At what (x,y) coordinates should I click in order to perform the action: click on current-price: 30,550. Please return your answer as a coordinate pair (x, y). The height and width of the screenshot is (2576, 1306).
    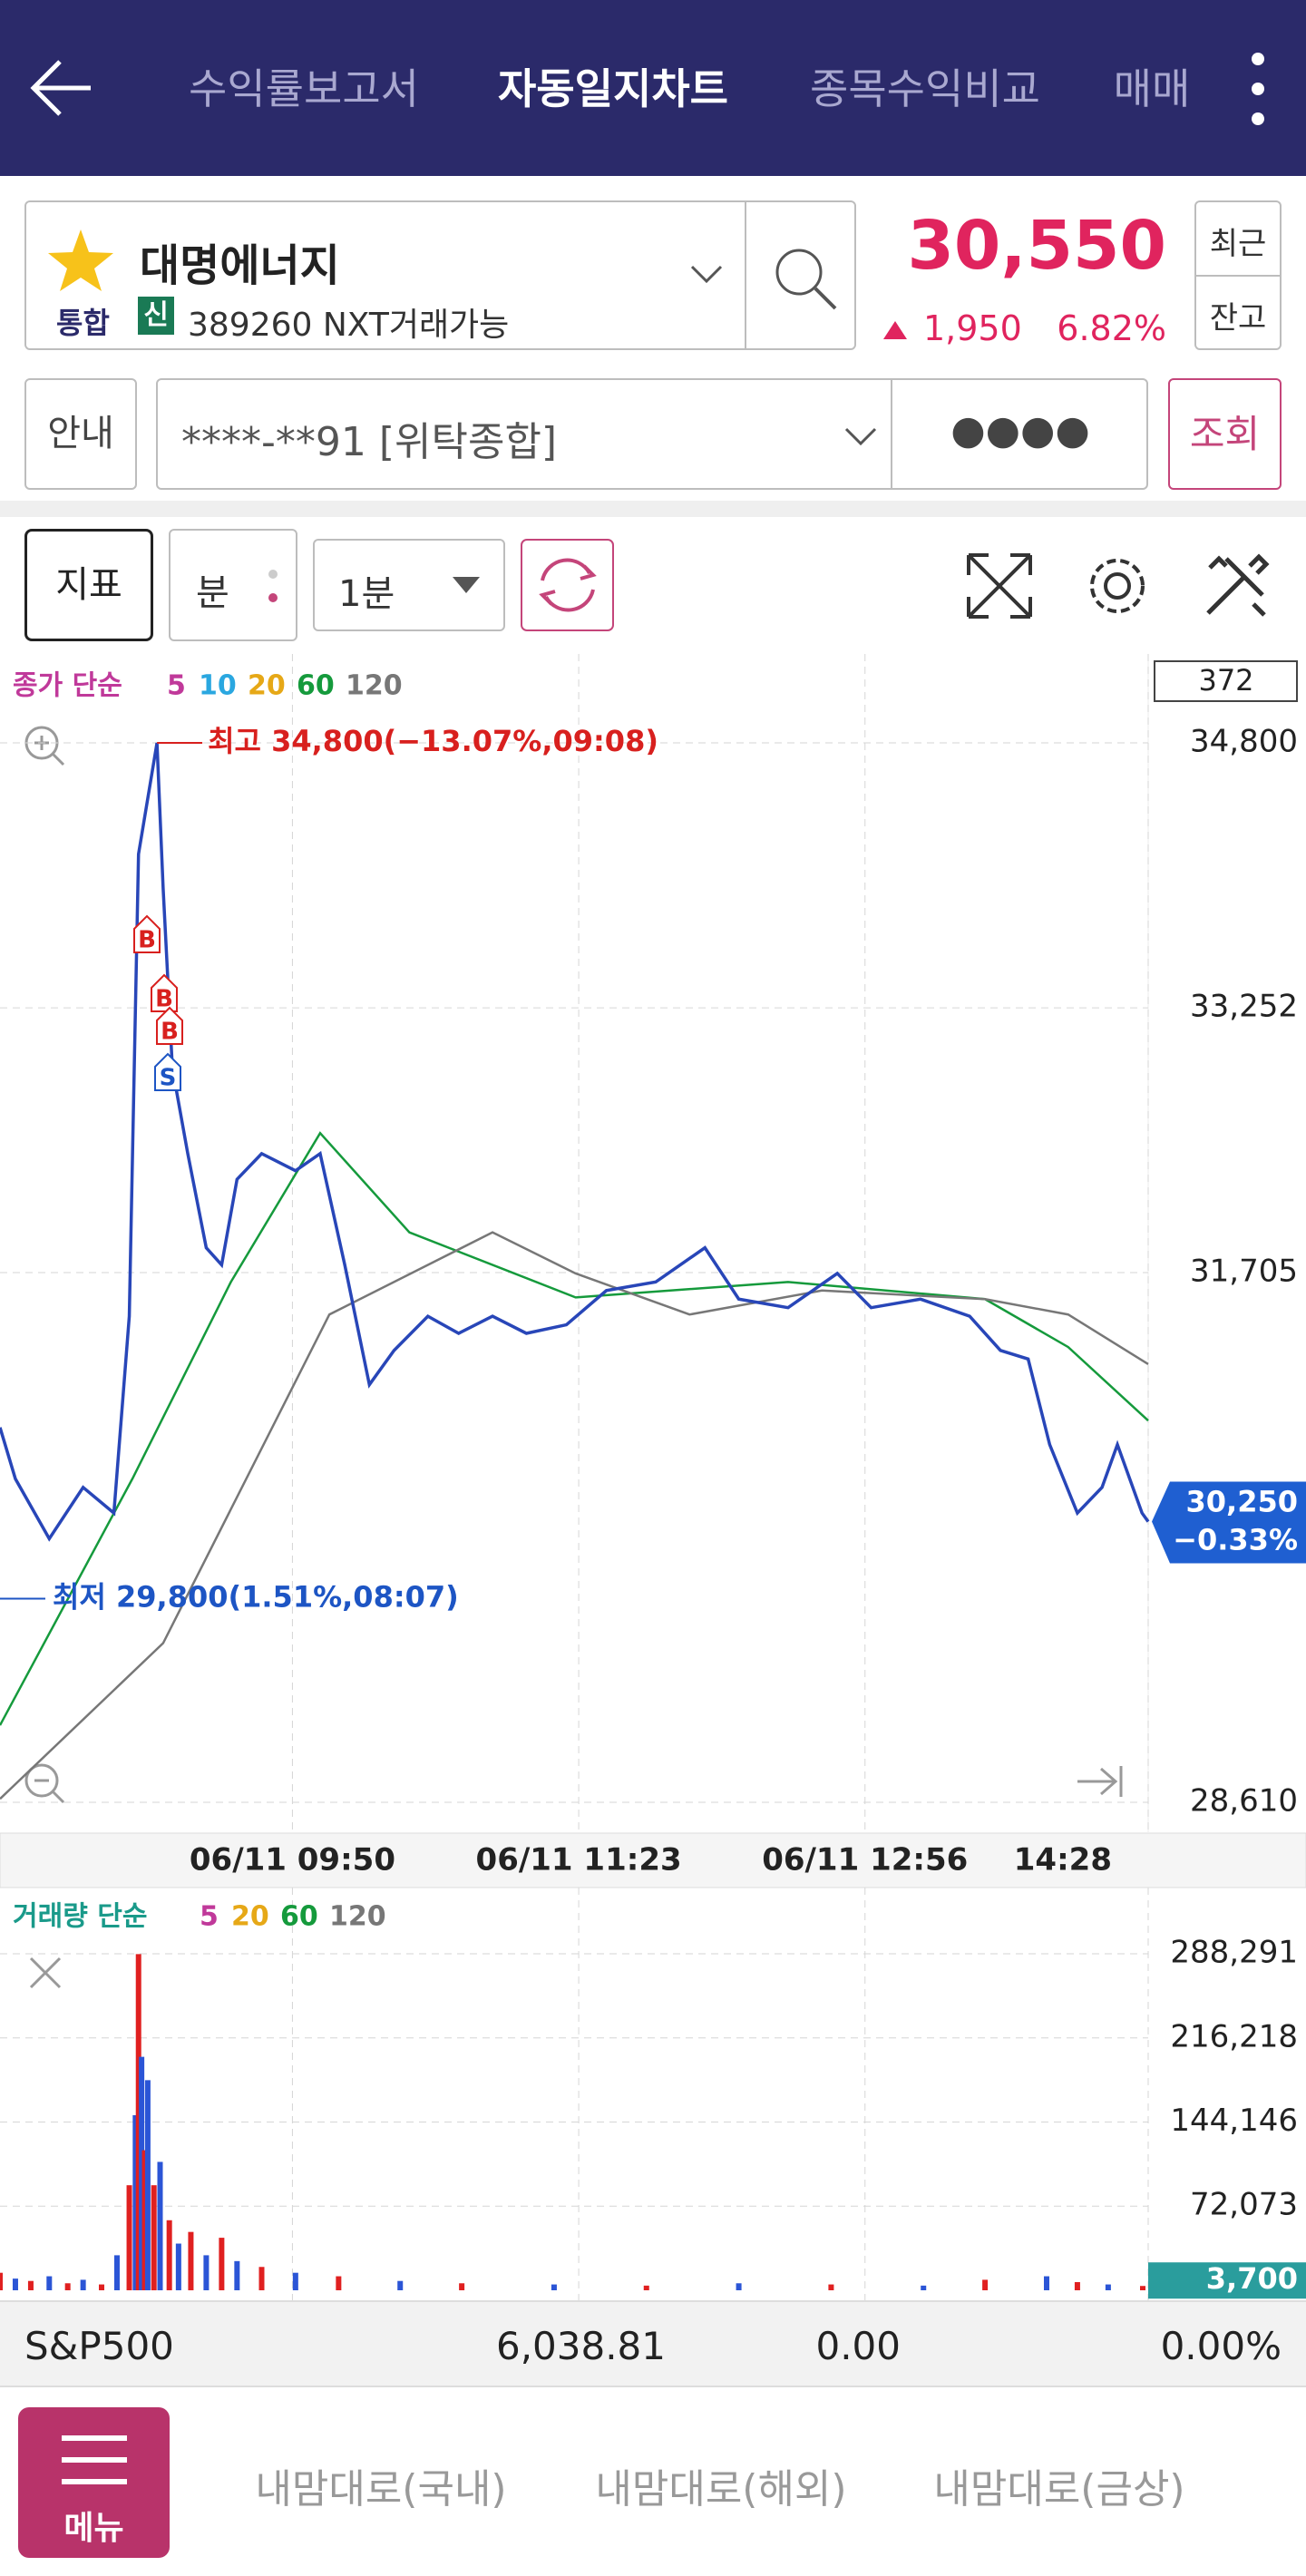
    Looking at the image, I should click on (1036, 246).